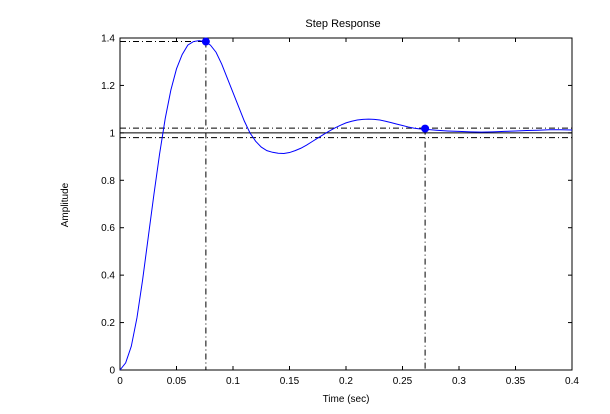 This screenshot has height=414, width=610. What do you see at coordinates (120, 381) in the screenshot?
I see `x-tick-label: 0` at bounding box center [120, 381].